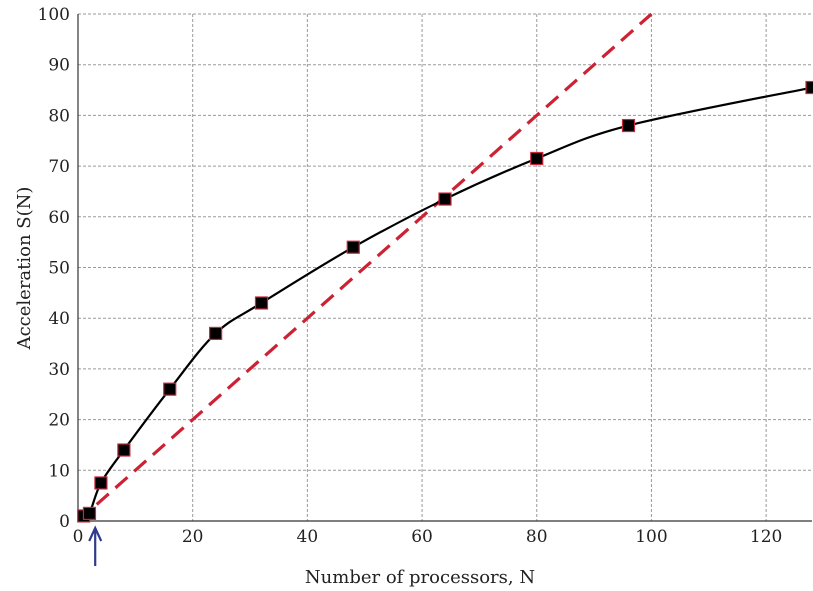 This screenshot has width=813, height=591. What do you see at coordinates (59, 471) in the screenshot?
I see `y-tick-label: 10` at bounding box center [59, 471].